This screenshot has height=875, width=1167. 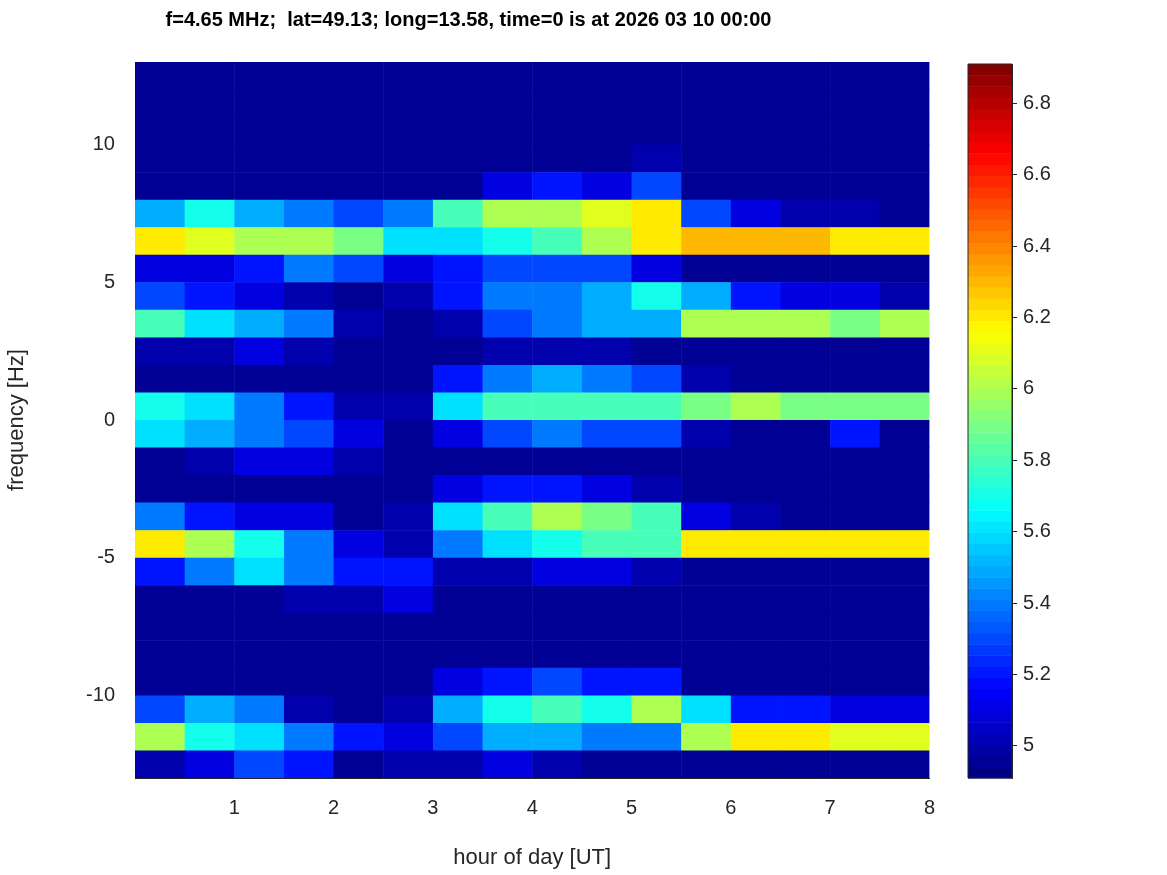 I want to click on x-tick-label: 2, so click(x=334, y=806).